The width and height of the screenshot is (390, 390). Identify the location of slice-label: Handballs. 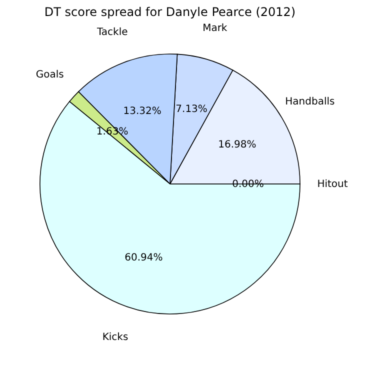
(310, 102).